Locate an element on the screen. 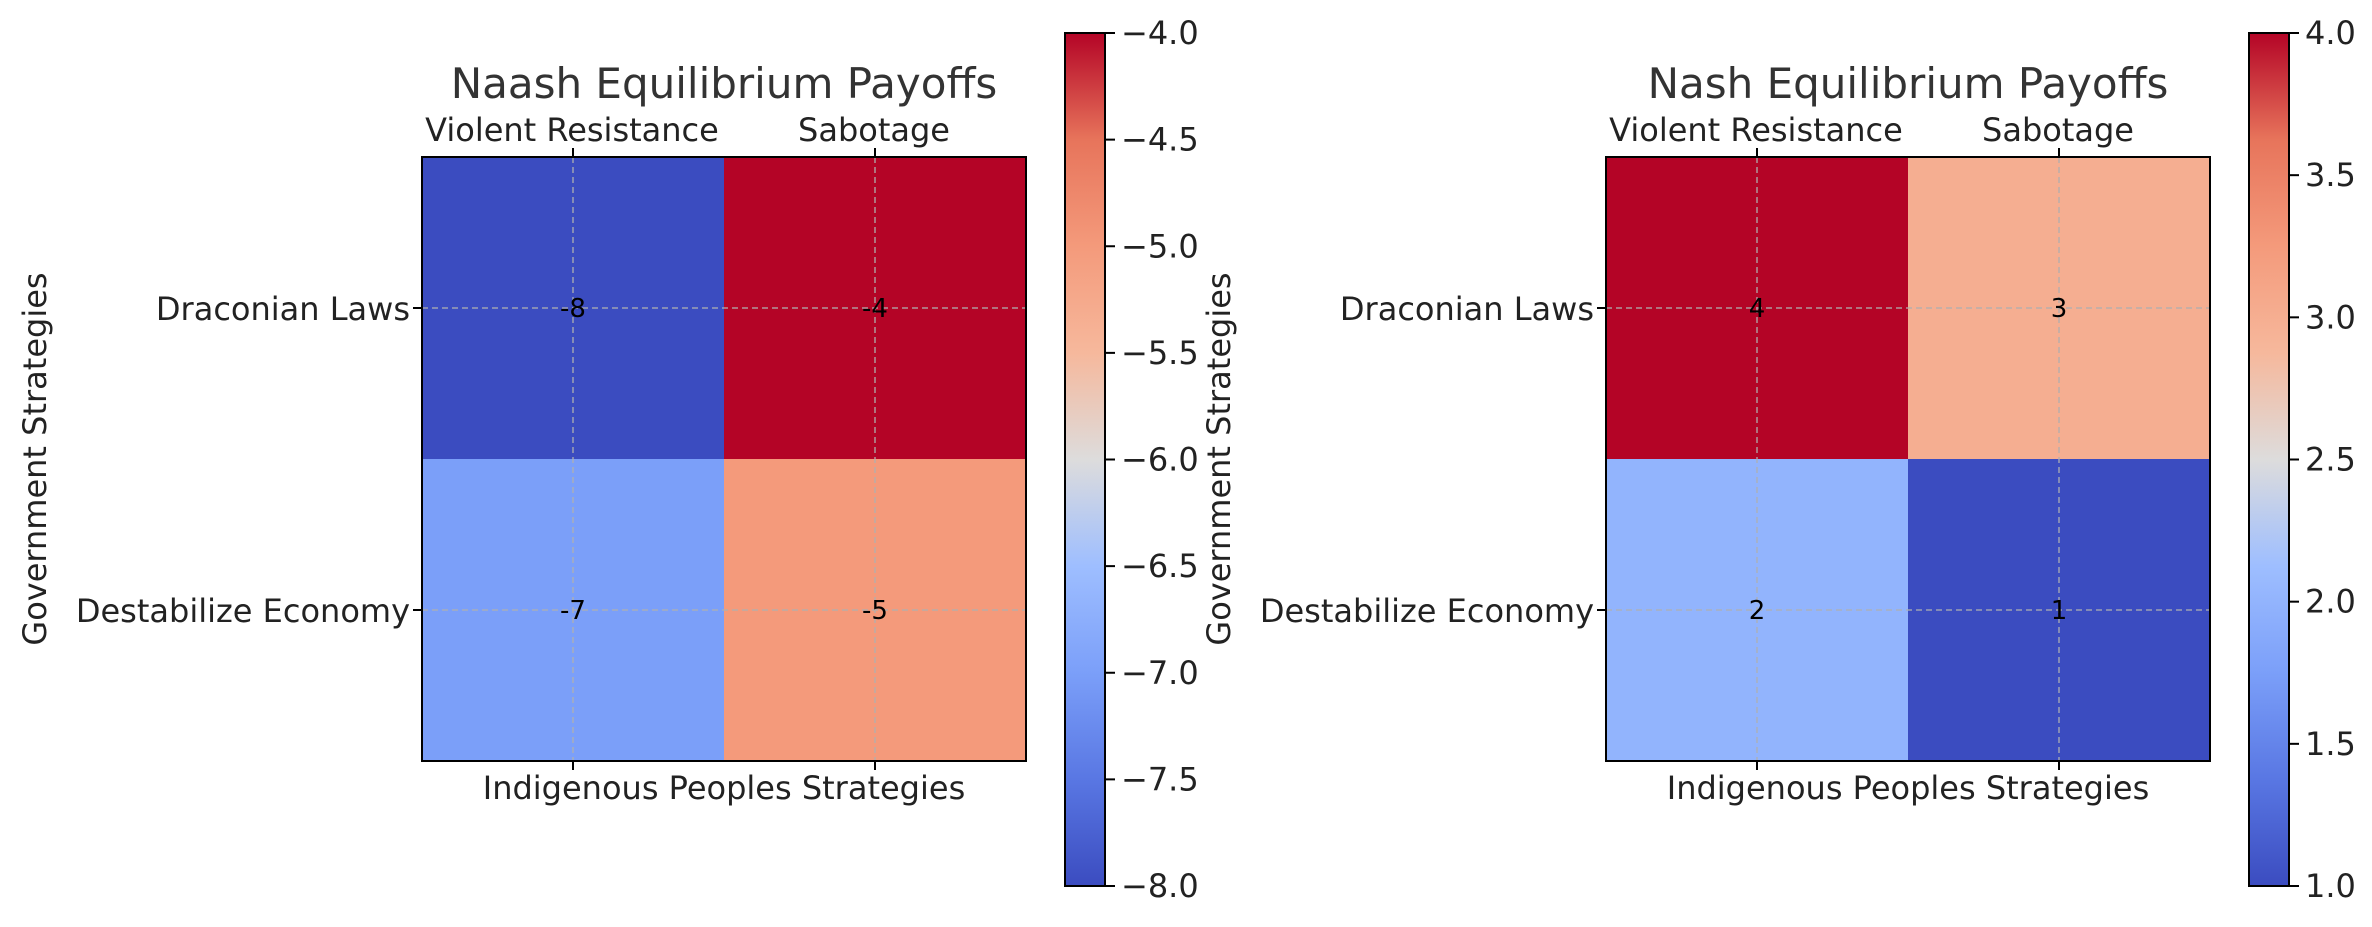  colorbar: −4.0 −4.5 −5.0 −5.5 −6.0 −6.5 −7.0 −7.5 −8.0 is located at coordinates (1131, 459).